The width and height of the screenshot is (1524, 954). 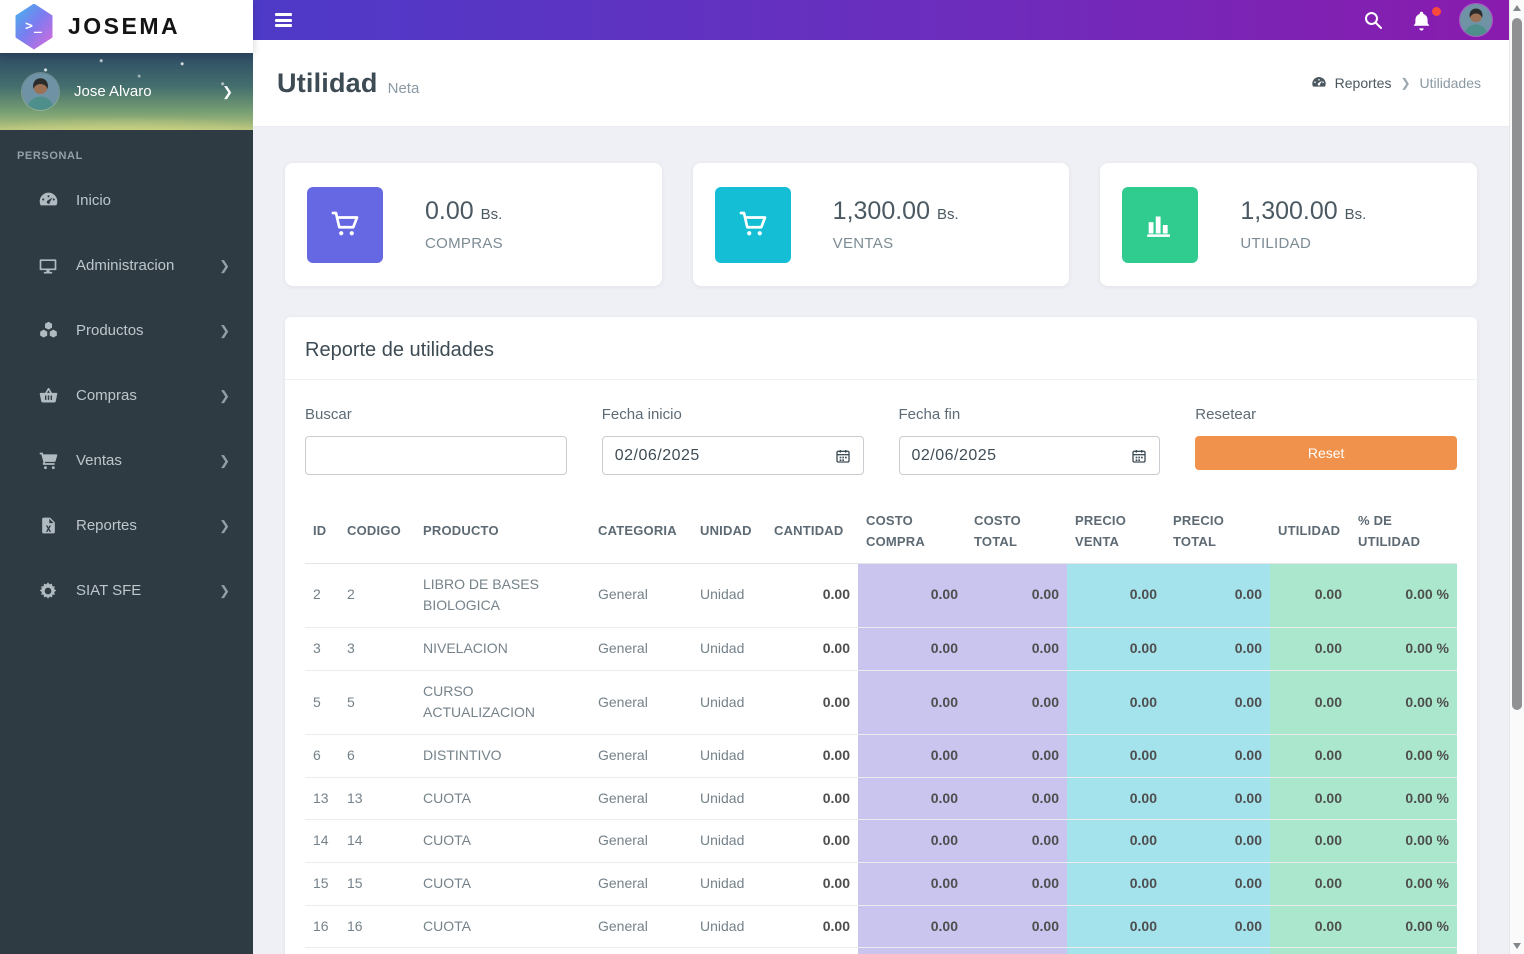 I want to click on sidebar-item-reportes: Reportes ❯, so click(x=126, y=525).